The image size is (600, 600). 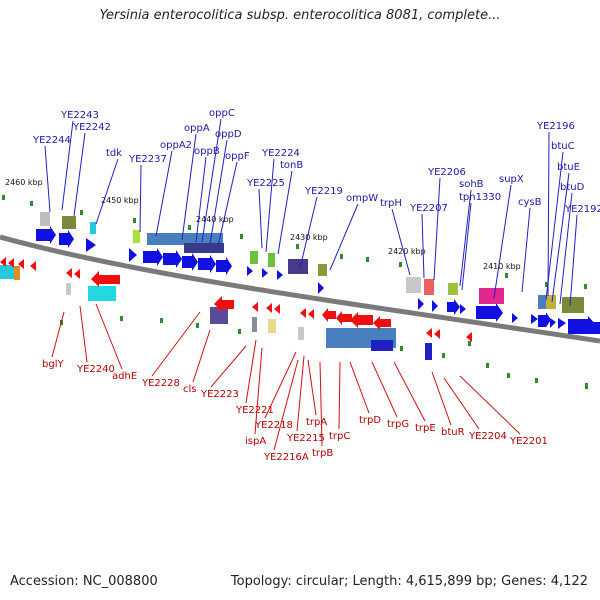 I want to click on forward-gene-label: YE2206, so click(x=446, y=172).